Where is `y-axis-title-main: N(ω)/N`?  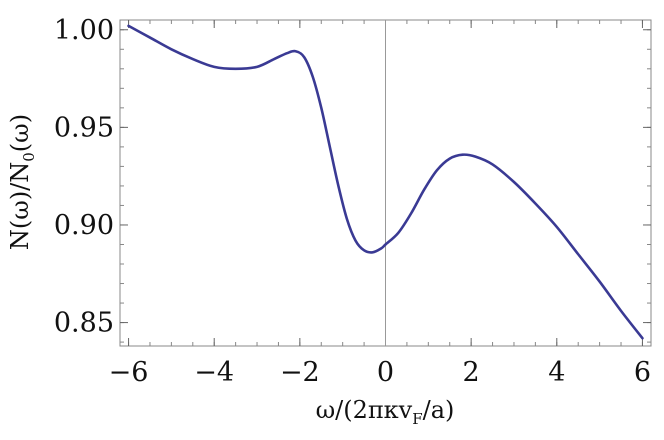 y-axis-title-main: N(ω)/N is located at coordinates (20, 206).